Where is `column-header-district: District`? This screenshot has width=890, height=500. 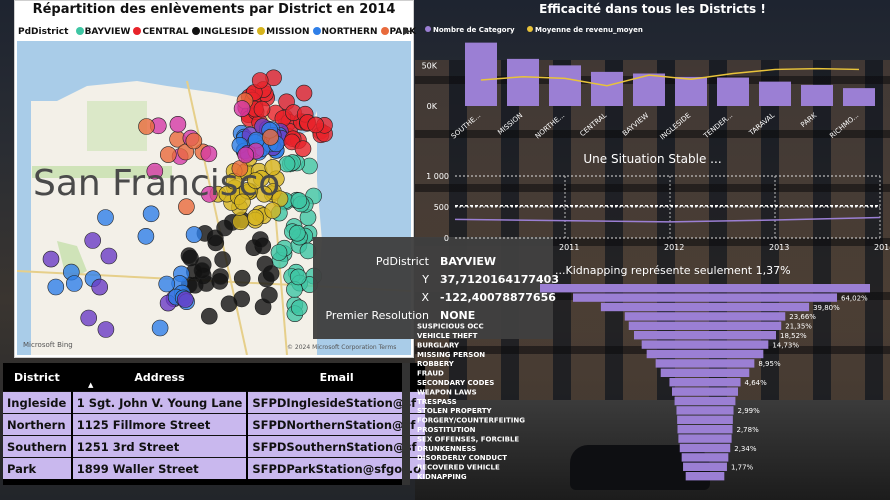
column-header-district: District is located at coordinates (37, 377).